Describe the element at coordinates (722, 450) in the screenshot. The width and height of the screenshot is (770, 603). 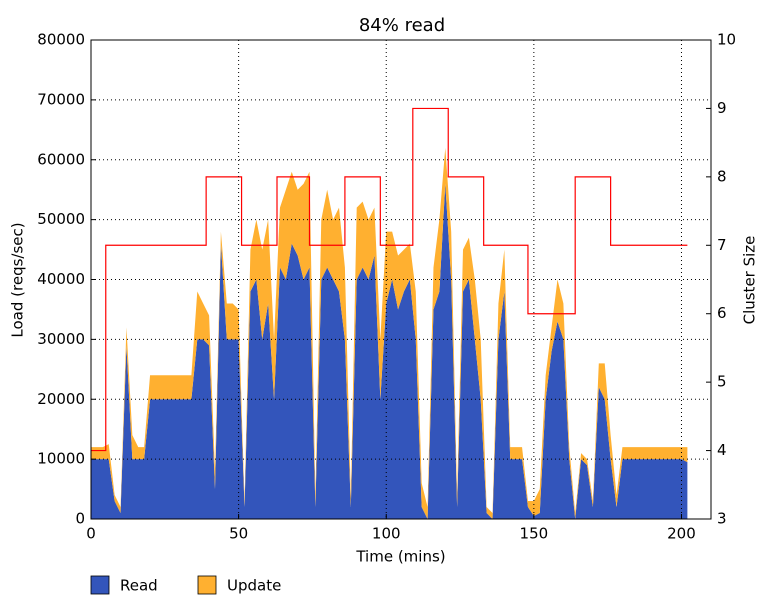
I see `y2-tick-label: 4` at that location.